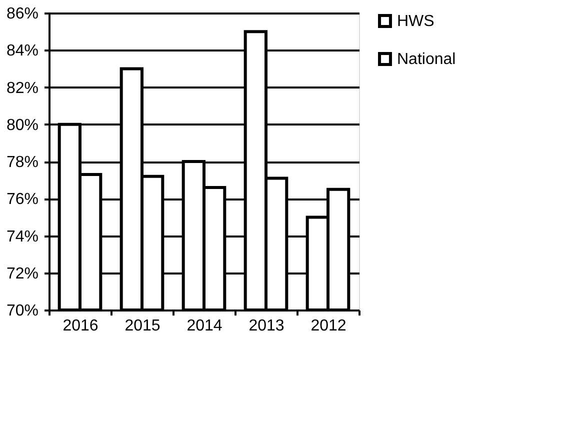  Describe the element at coordinates (22, 311) in the screenshot. I see `y-tick-label: 70%` at that location.